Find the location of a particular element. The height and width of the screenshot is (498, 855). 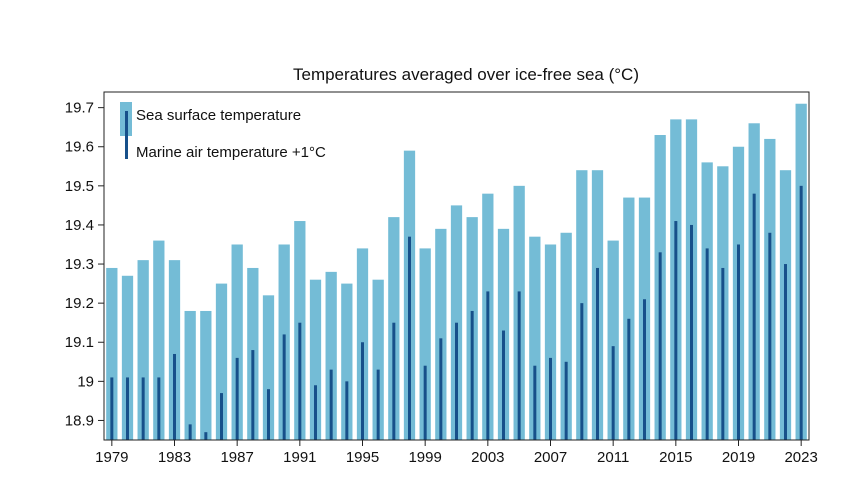

x-tick-label: 1987 is located at coordinates (236, 457).